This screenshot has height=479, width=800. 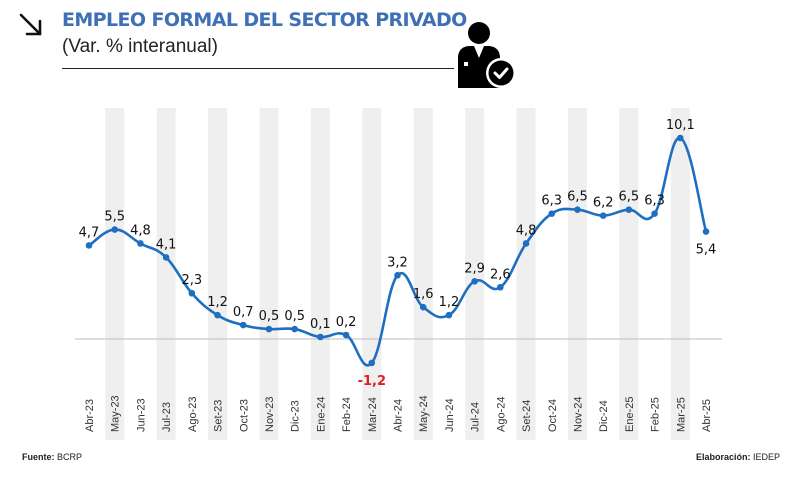 What do you see at coordinates (681, 414) in the screenshot?
I see `x-tick-label: Mar-25` at bounding box center [681, 414].